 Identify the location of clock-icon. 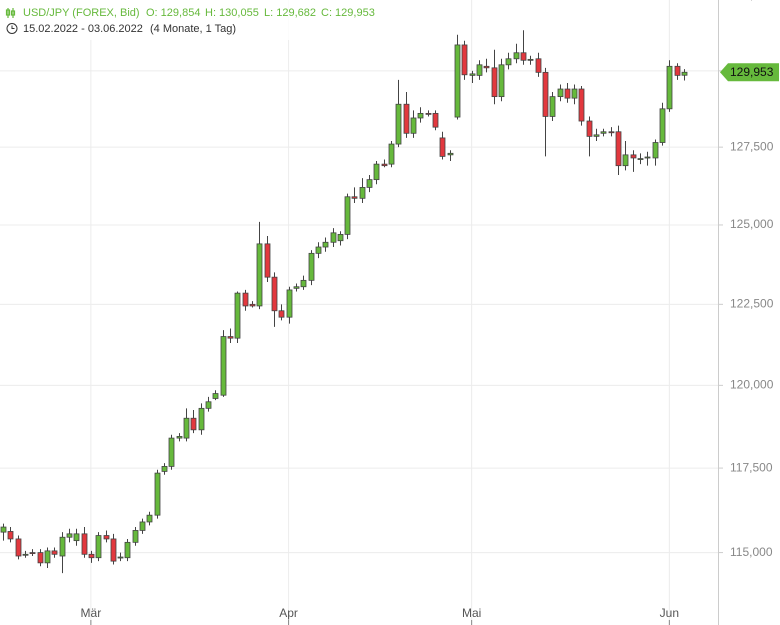
(12, 28).